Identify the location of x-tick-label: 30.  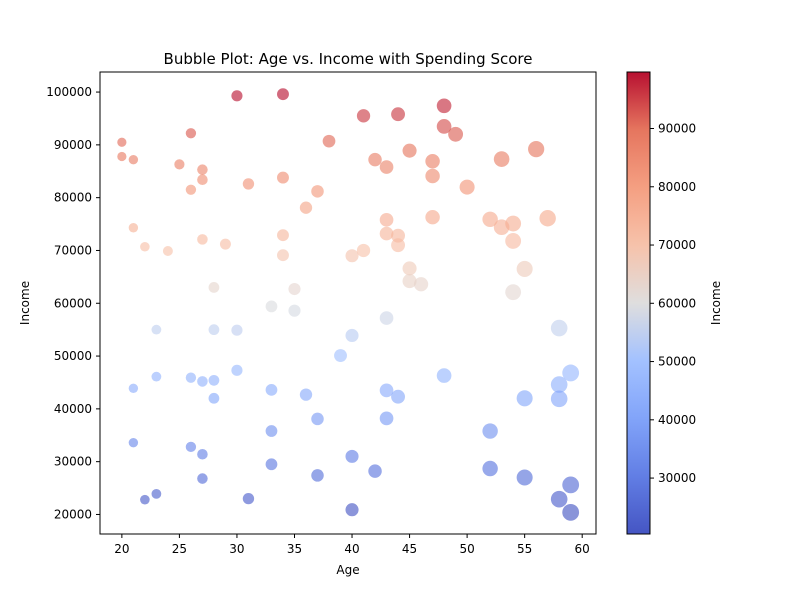
(236, 549).